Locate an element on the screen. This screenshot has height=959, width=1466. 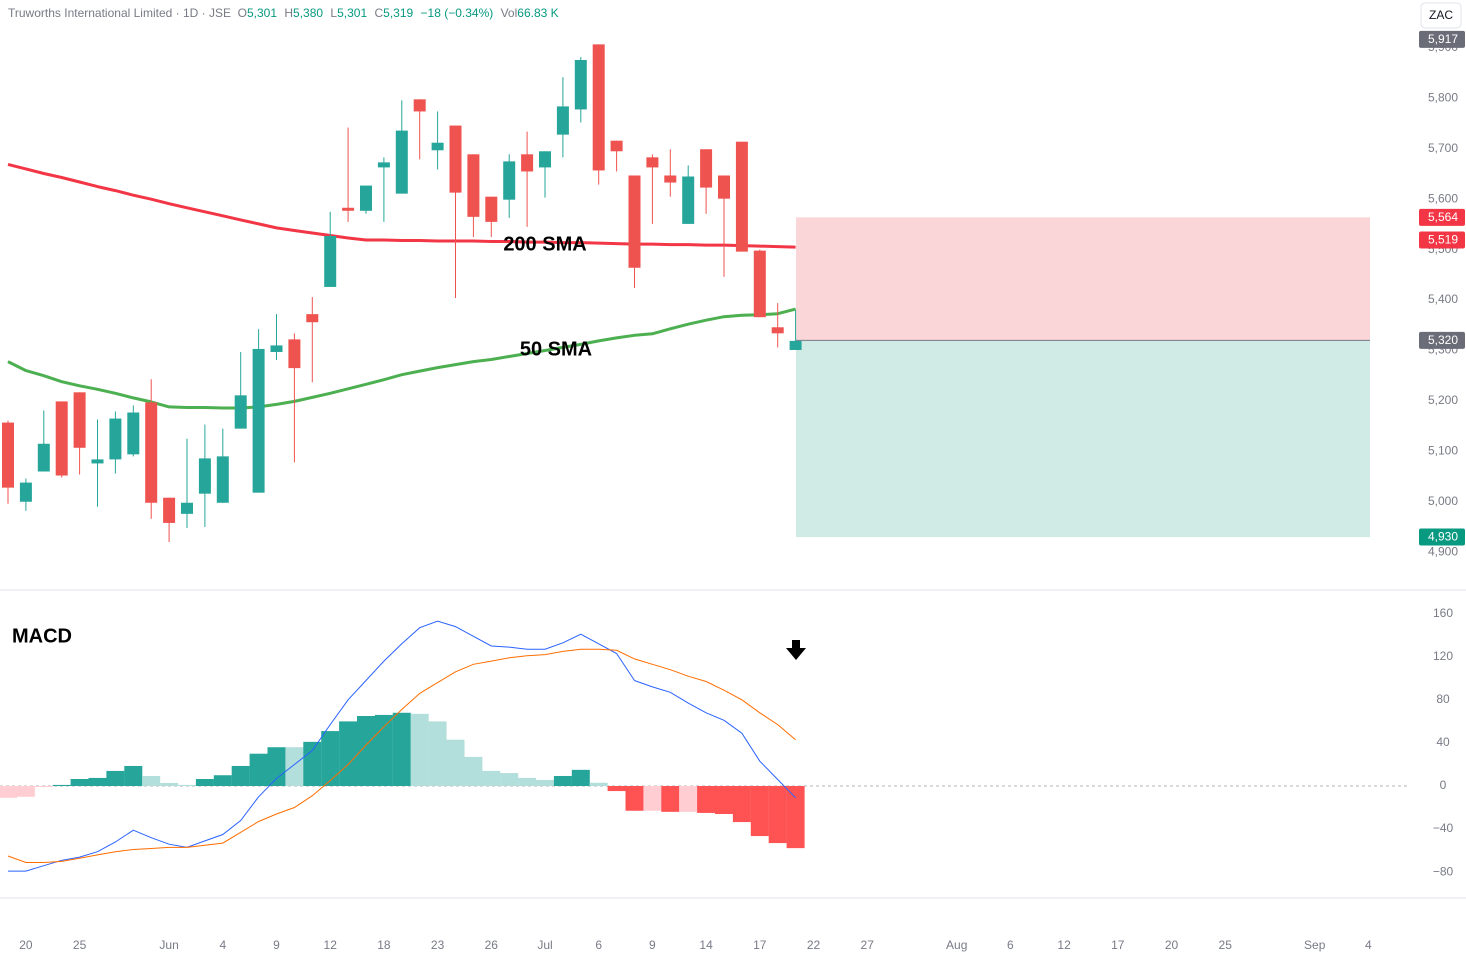
down-arrow-icon is located at coordinates (796, 650).